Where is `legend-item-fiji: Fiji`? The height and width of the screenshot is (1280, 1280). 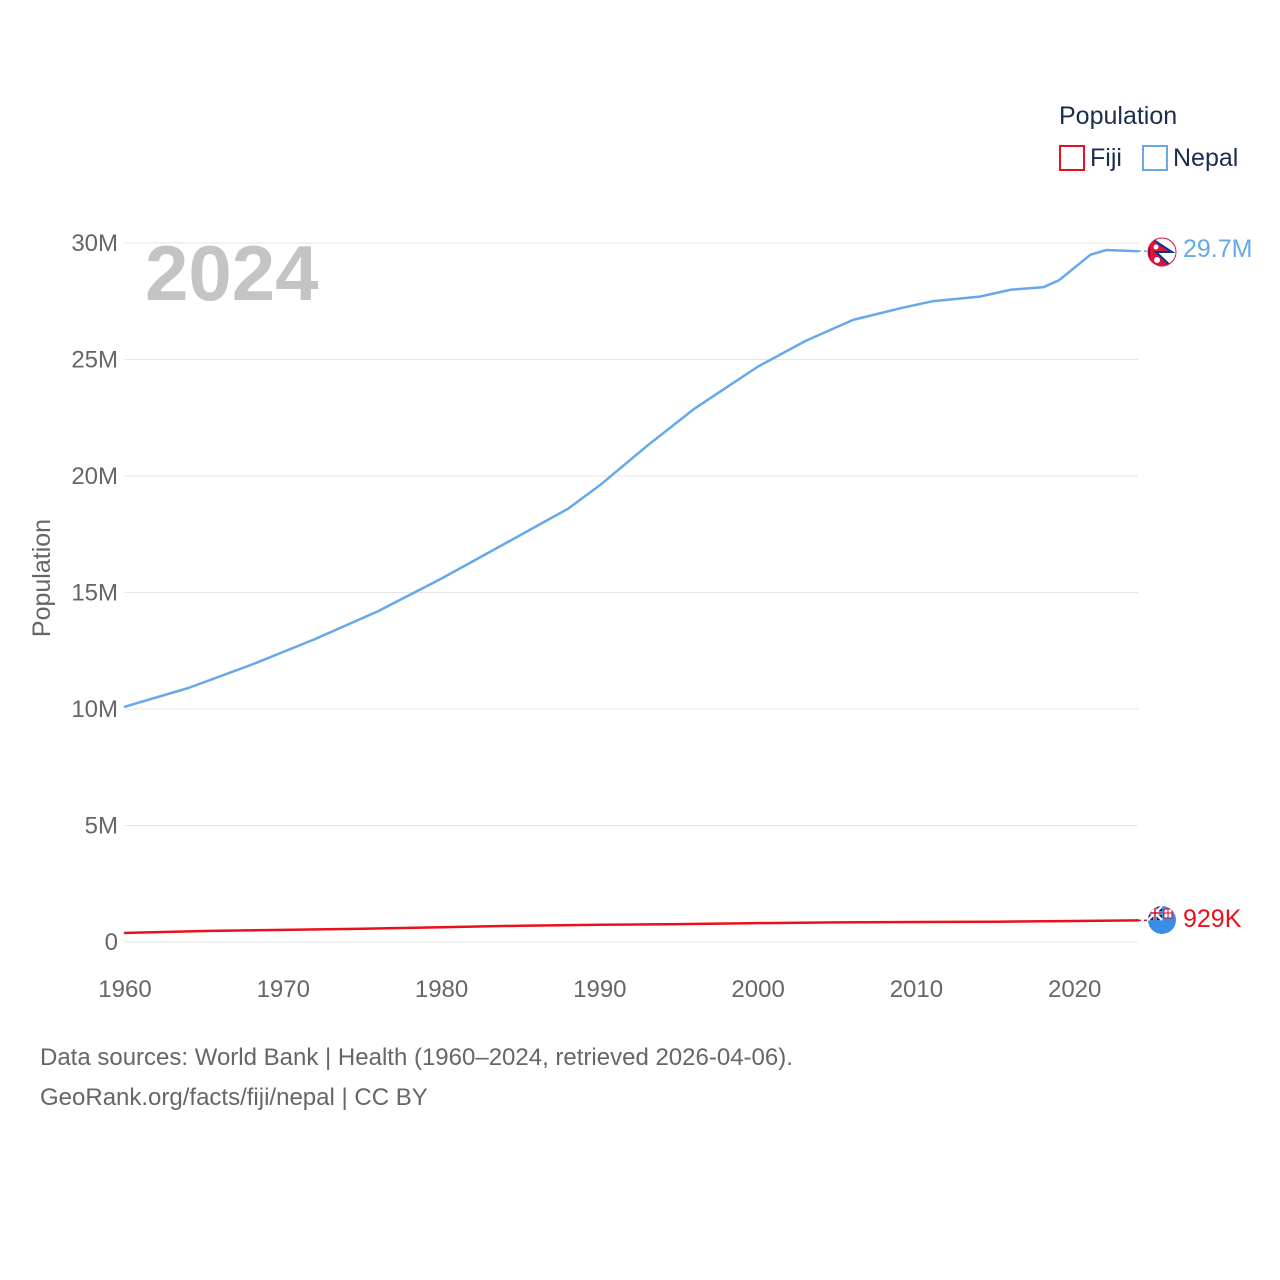 legend-item-fiji: Fiji is located at coordinates (1090, 158).